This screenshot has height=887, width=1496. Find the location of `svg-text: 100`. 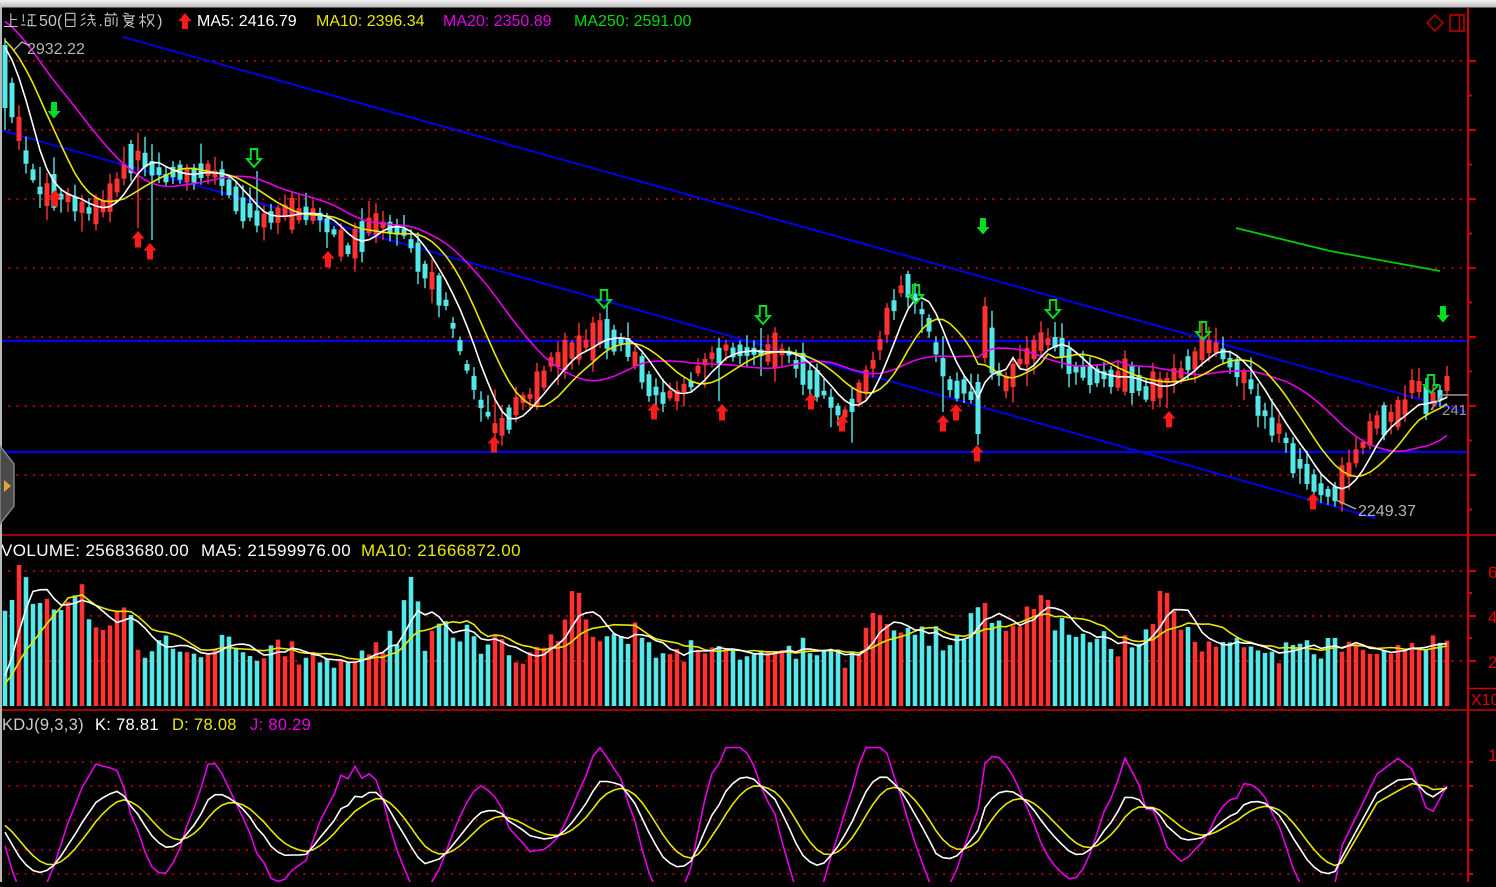

svg-text: 100 is located at coordinates (1492, 755).